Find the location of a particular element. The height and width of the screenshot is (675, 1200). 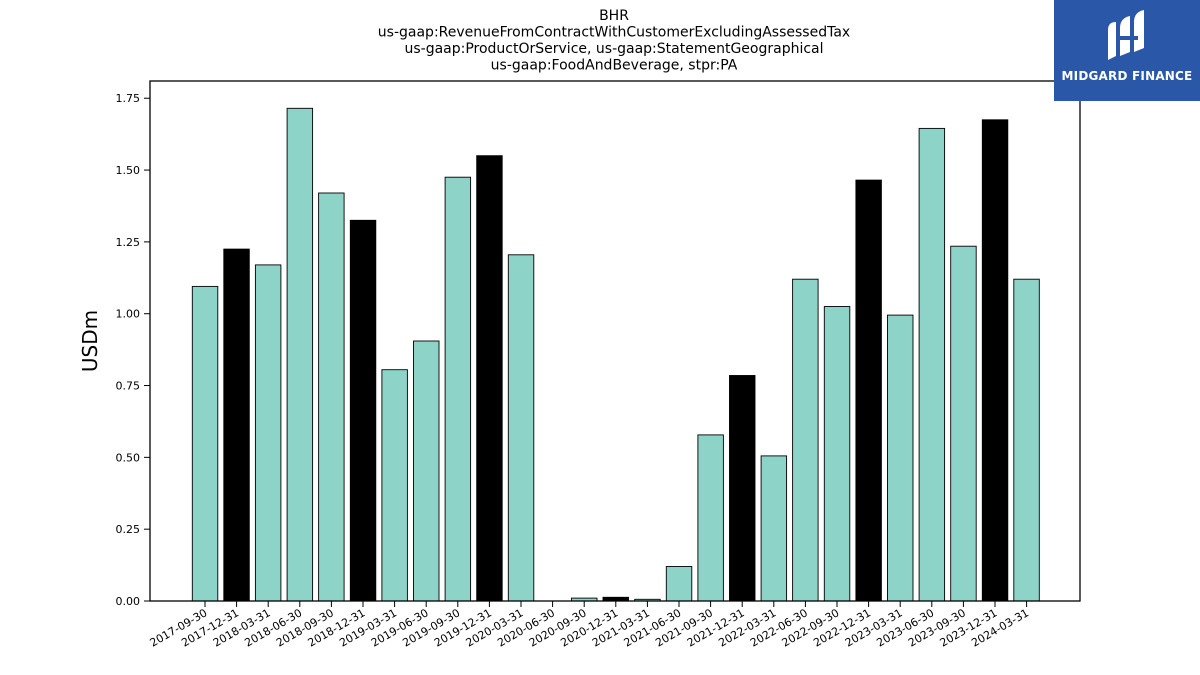

midgard-finance-logo: MIDGARD FINANCE is located at coordinates (1127, 50).